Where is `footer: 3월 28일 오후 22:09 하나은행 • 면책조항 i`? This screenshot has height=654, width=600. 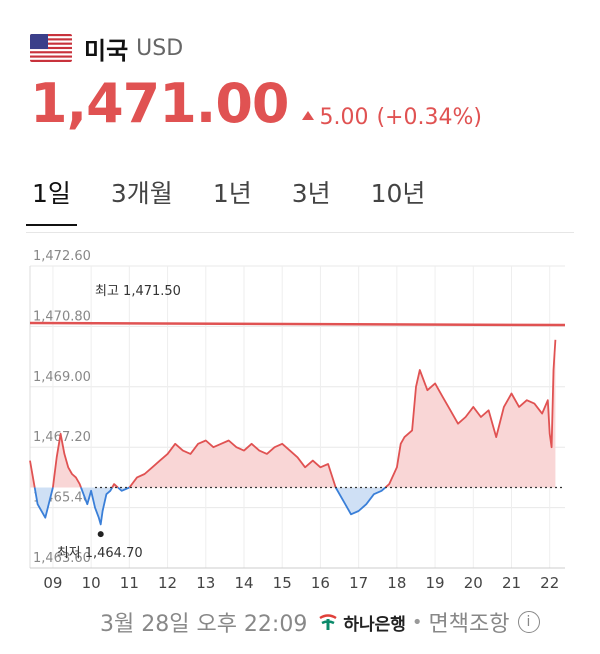 footer: 3월 28일 오후 22:09 하나은행 • 면책조항 i is located at coordinates (320, 622).